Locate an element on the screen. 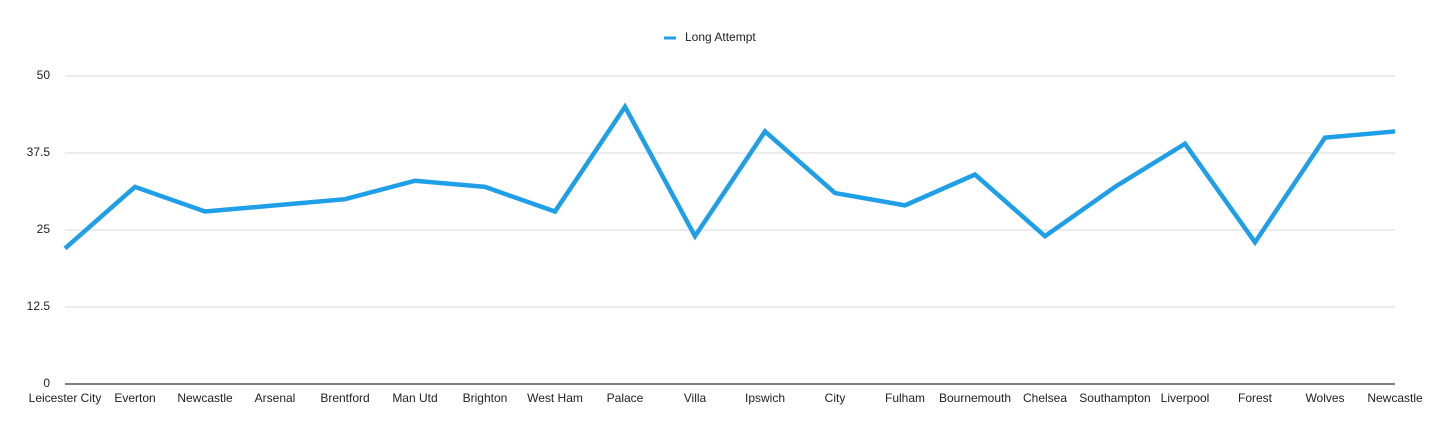 The image size is (1450, 444). y-tick-label: 12.5 is located at coordinates (39, 306).